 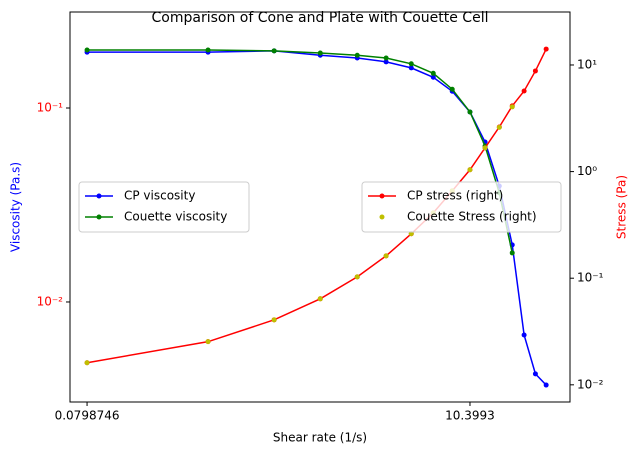 I want to click on y2-tick-label: 10⁻¹, so click(x=590, y=278).